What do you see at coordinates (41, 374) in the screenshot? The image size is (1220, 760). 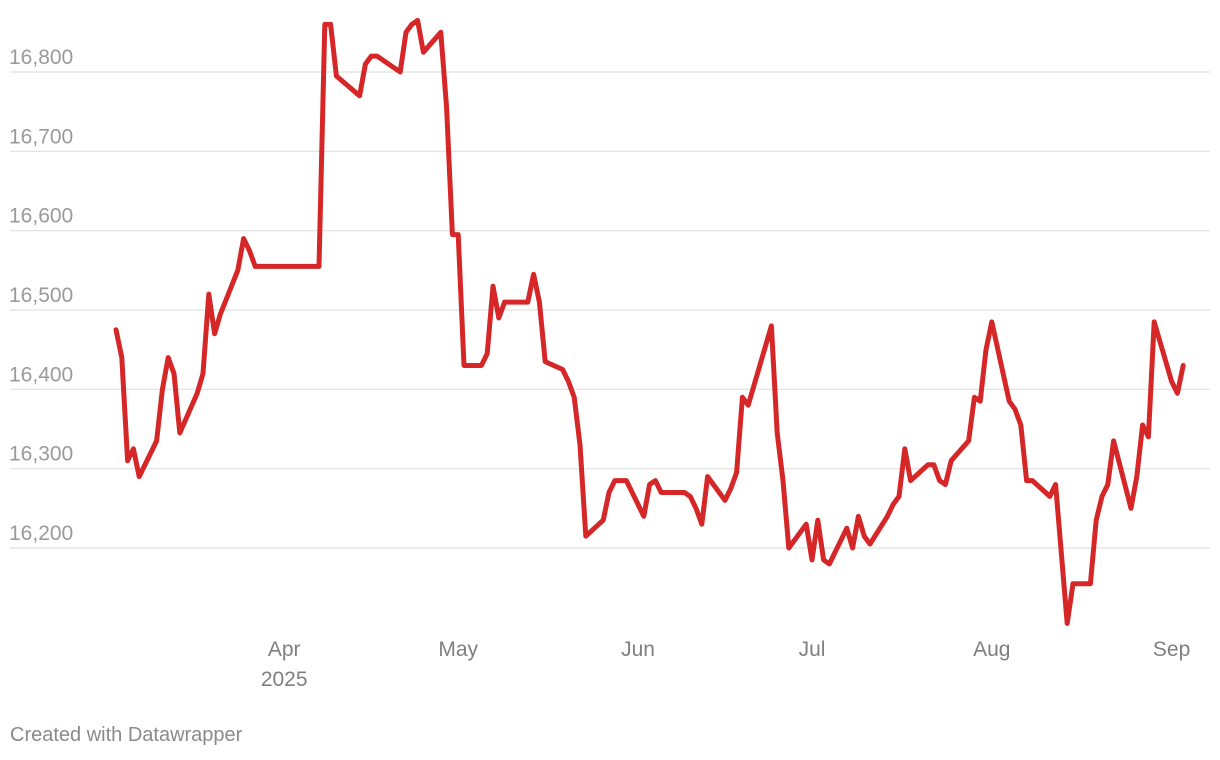 I see `y-tick-label-16400: 16,400` at bounding box center [41, 374].